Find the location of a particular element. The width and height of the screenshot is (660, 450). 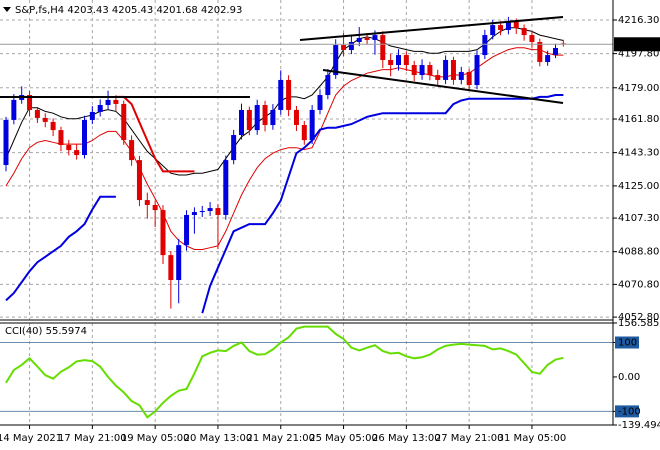

x-tick-label: 17 May 21:00 is located at coordinates (92, 438).